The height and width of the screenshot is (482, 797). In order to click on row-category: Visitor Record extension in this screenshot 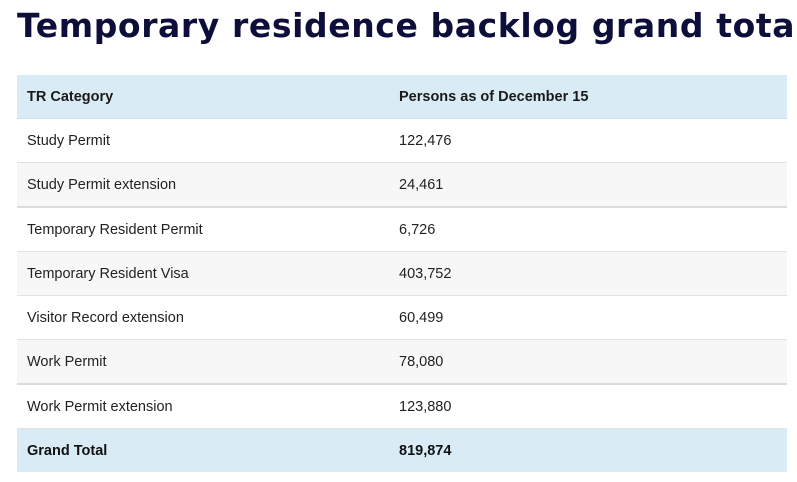, I will do `click(203, 317)`.